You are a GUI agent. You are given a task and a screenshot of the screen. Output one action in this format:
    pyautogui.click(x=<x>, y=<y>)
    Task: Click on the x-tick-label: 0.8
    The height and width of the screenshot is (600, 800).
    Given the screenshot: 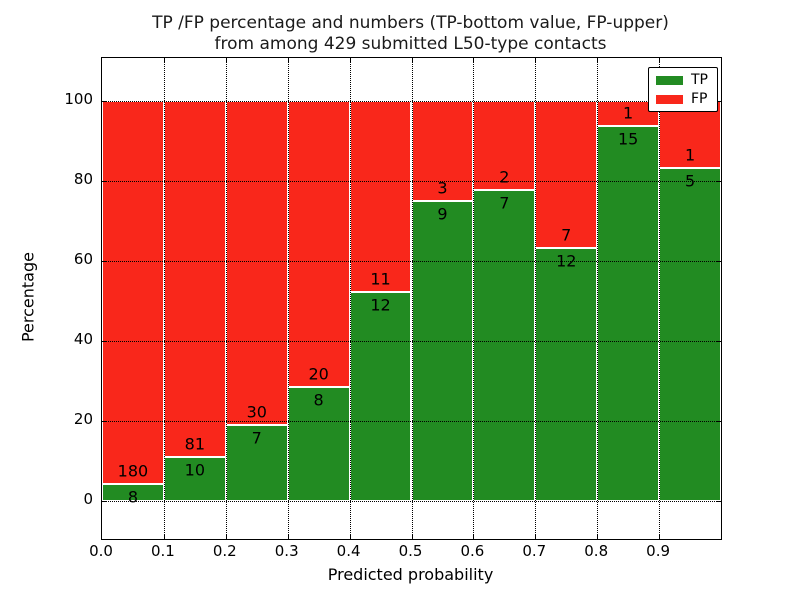 What is the action you would take?
    pyautogui.click(x=596, y=551)
    